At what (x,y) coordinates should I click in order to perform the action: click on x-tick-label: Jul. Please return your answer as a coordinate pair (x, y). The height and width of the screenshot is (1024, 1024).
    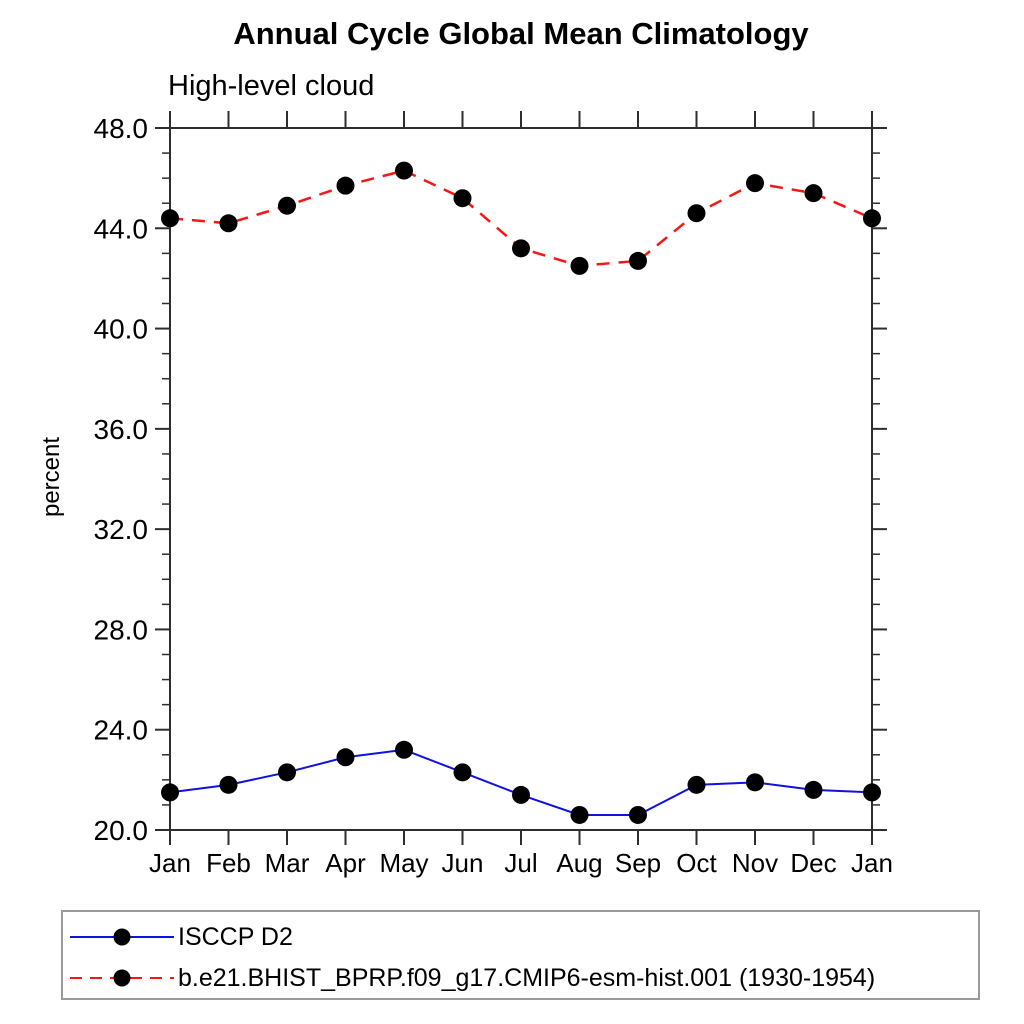
    Looking at the image, I should click on (520, 863).